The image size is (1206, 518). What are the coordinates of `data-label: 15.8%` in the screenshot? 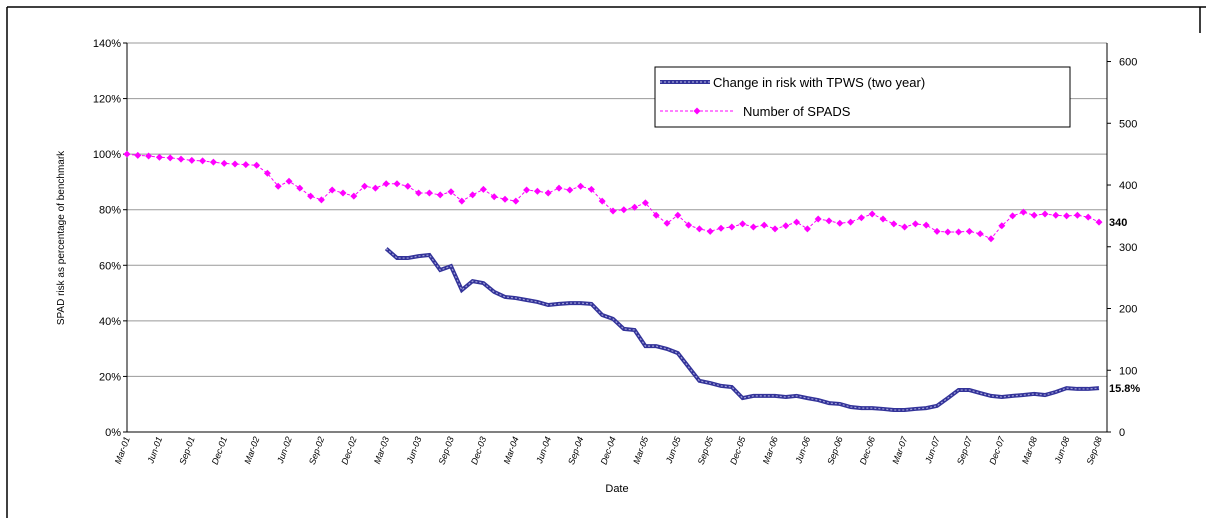 It's located at (1124, 389).